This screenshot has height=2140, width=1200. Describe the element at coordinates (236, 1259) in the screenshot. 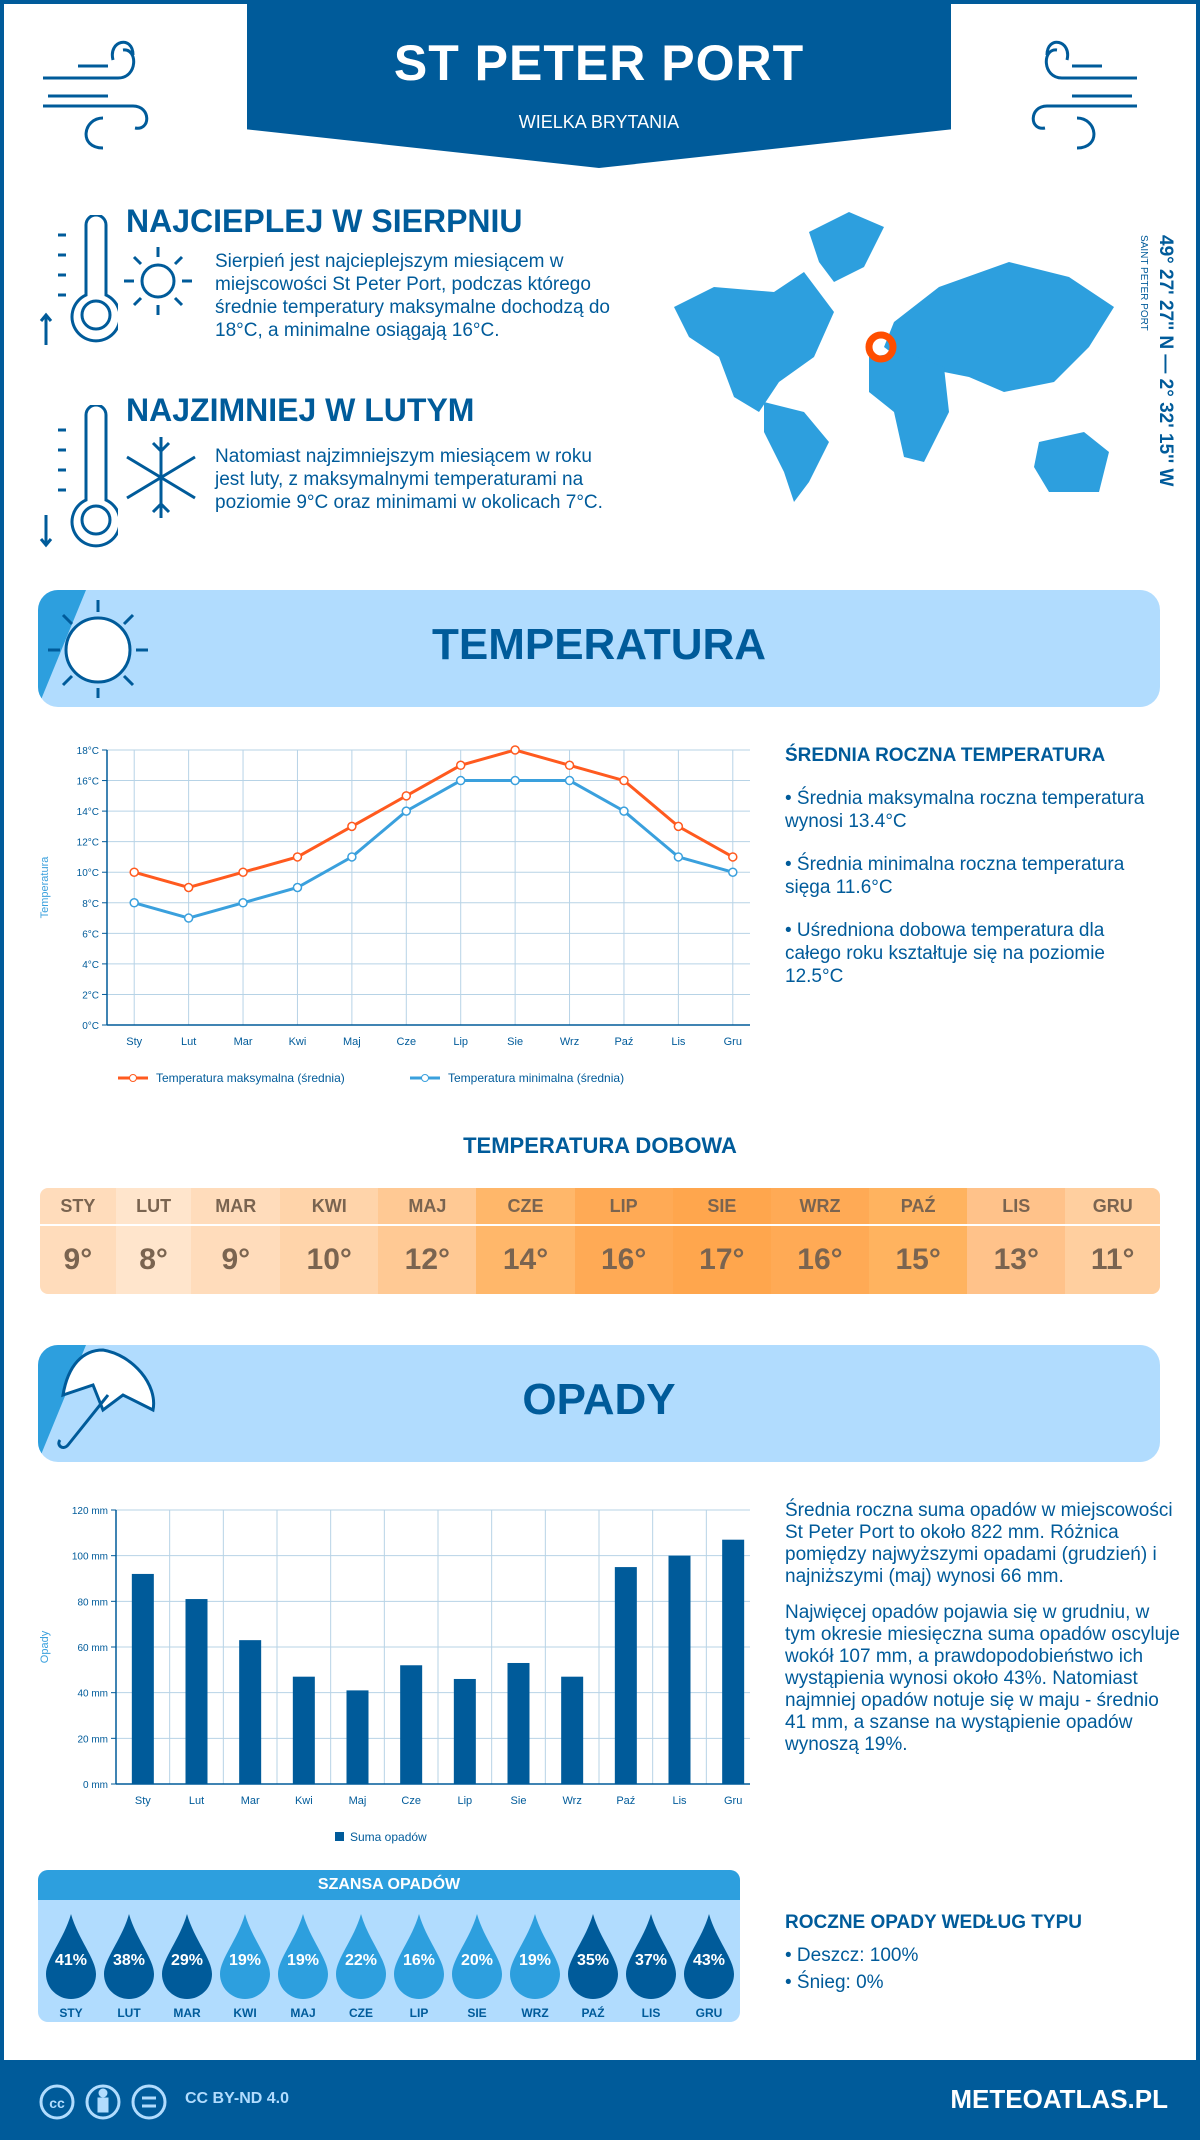

I see `daily-temp: 9°` at that location.